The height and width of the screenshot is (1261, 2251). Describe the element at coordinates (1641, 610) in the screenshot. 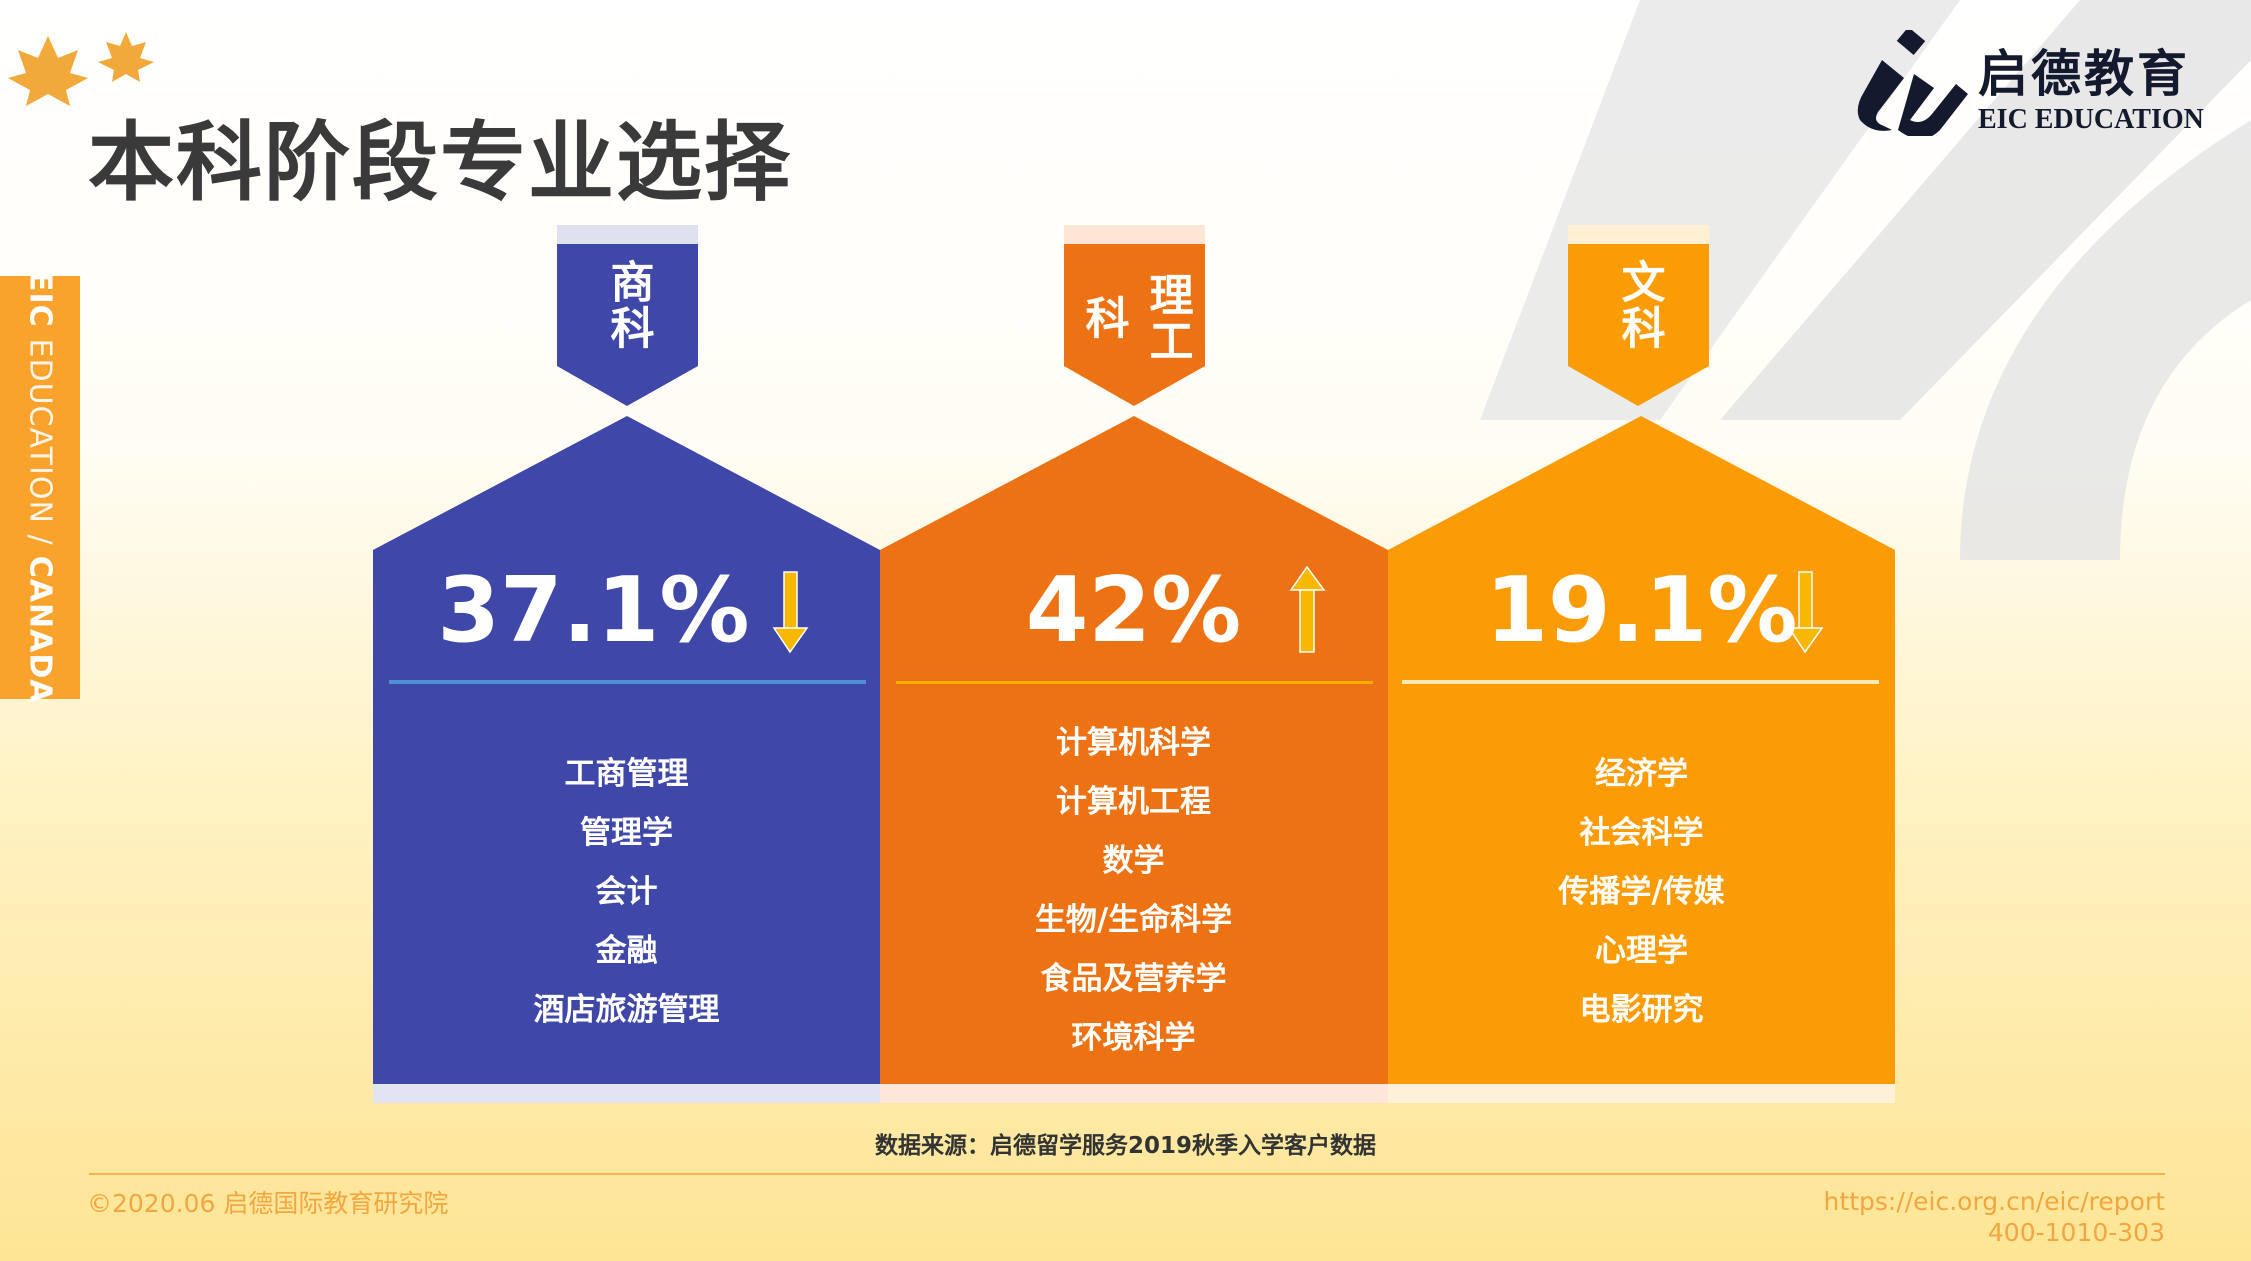

I see `percent-arts: 19.1%` at that location.